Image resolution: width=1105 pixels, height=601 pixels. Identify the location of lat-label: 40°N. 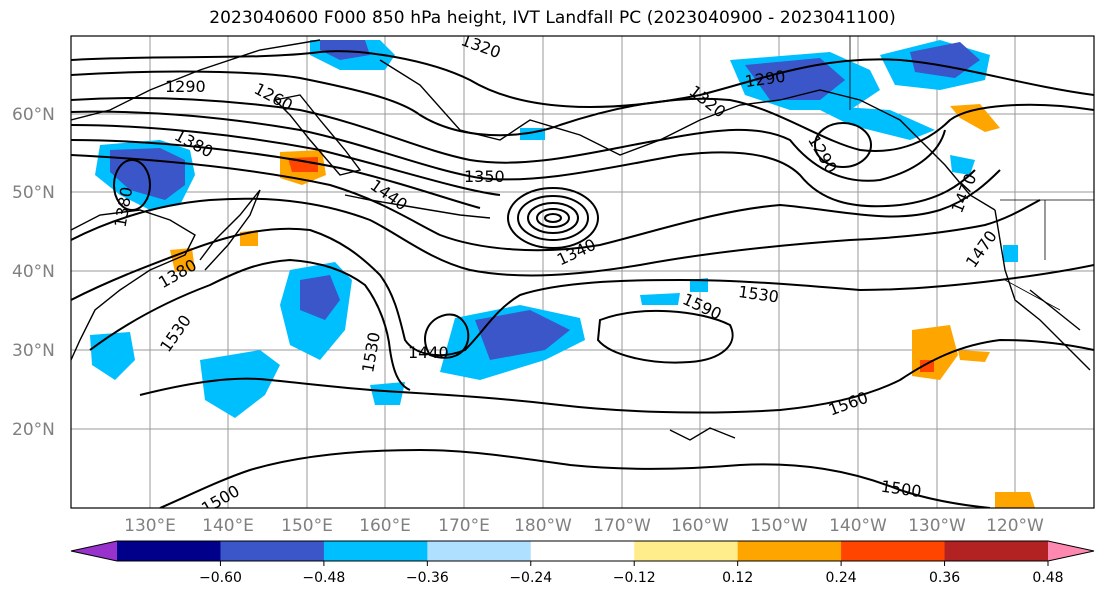
(33, 272).